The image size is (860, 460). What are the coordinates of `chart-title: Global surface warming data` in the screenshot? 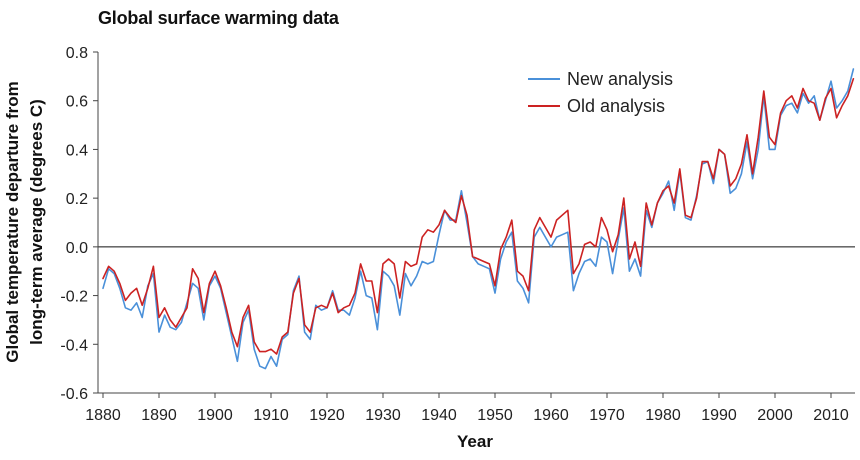 It's located at (218, 18).